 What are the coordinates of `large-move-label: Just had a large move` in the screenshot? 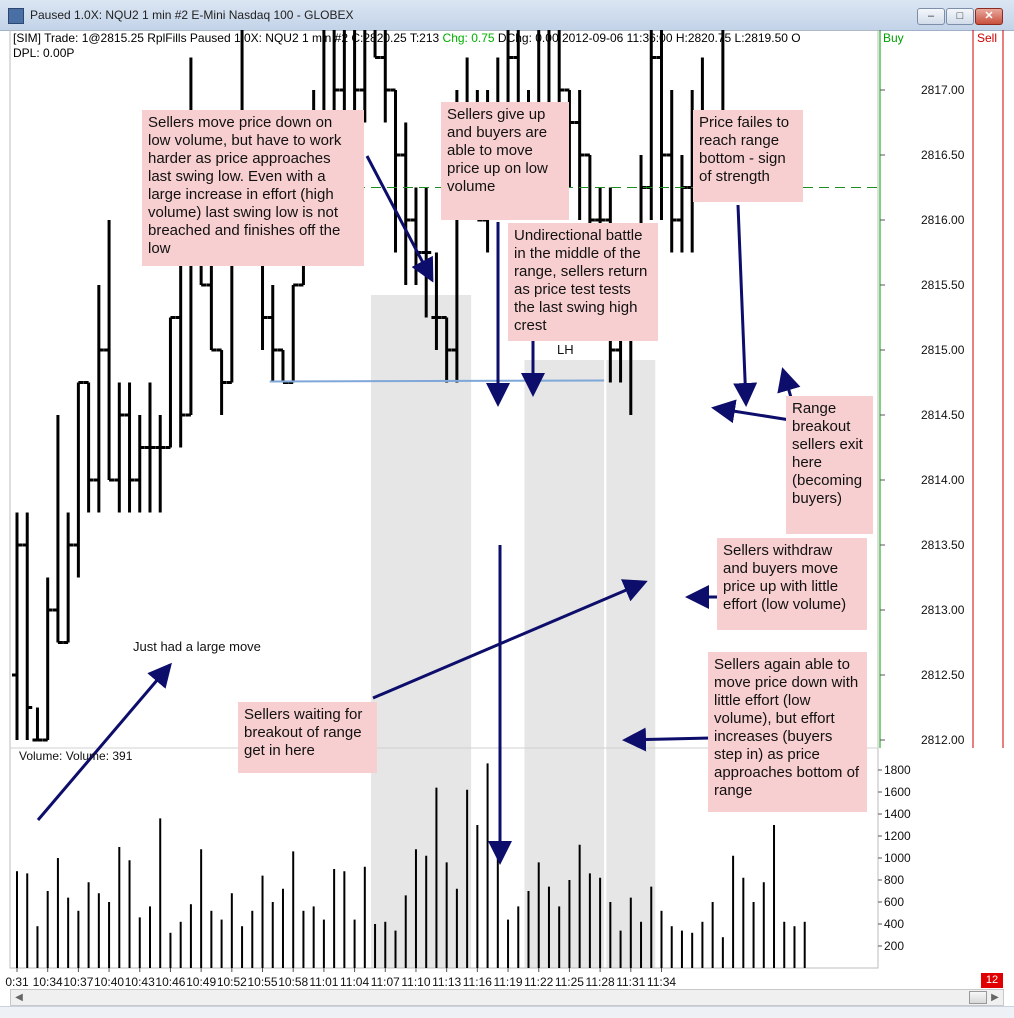 It's located at (197, 646).